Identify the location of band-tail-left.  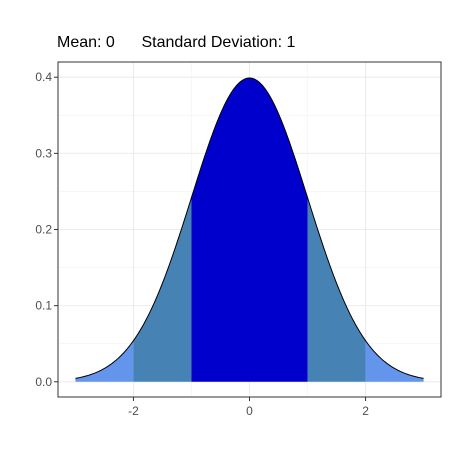
(104, 361).